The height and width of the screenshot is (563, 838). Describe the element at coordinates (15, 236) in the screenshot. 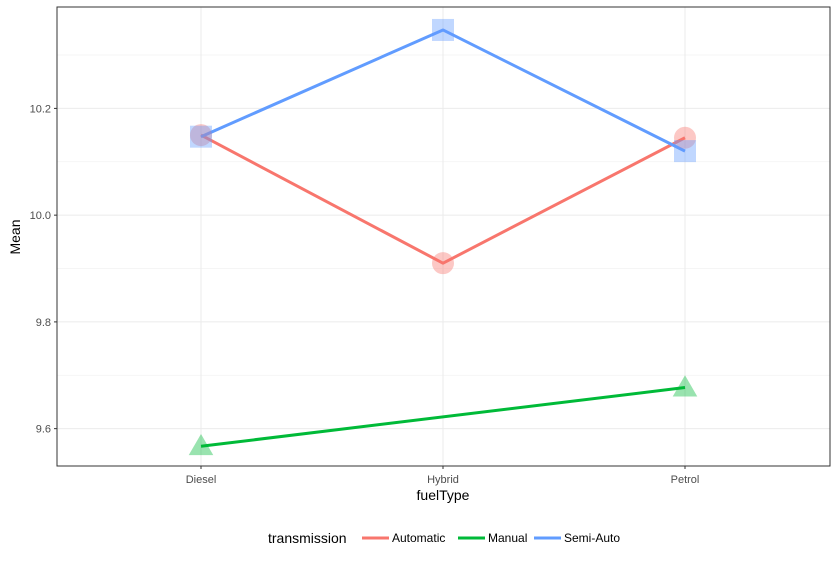

I see `y-axis-title: Mean` at that location.